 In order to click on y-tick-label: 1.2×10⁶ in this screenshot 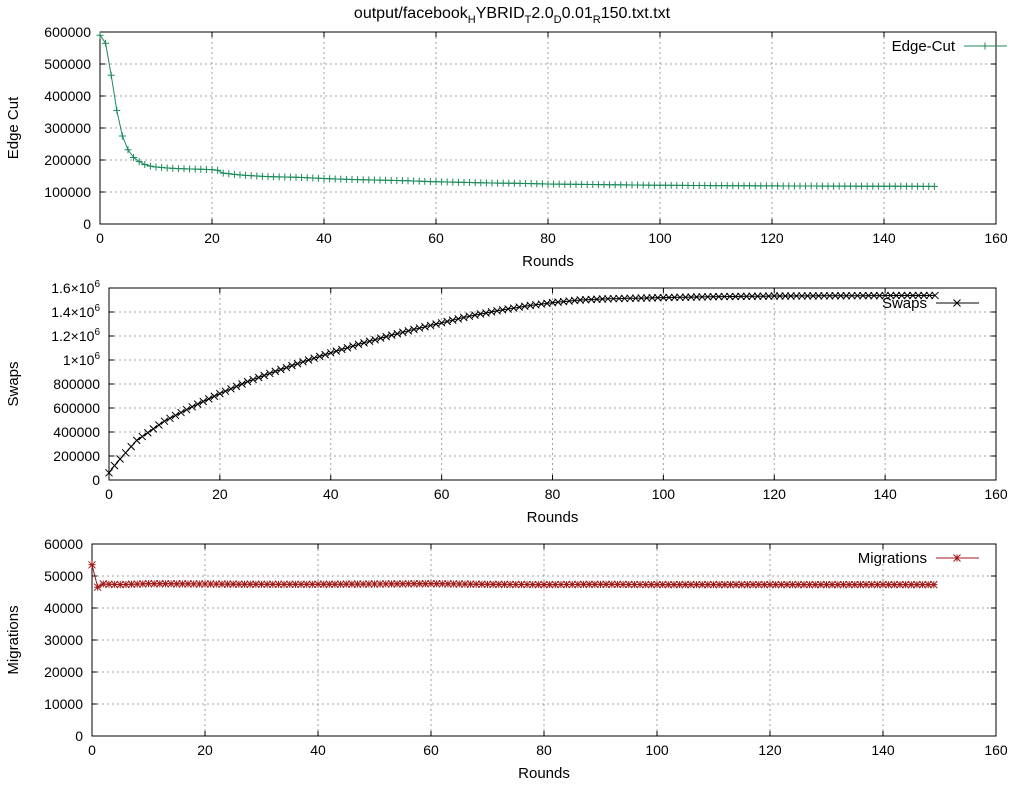, I will do `click(75, 335)`.